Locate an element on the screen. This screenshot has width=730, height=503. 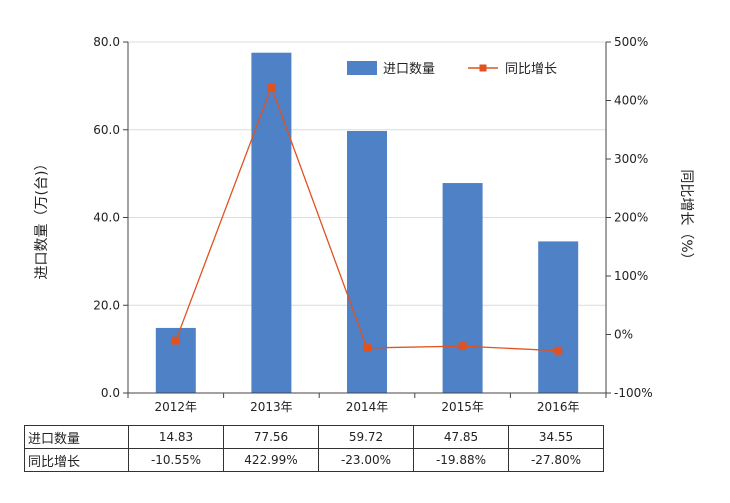
table-cell: -10.55% is located at coordinates (176, 460).